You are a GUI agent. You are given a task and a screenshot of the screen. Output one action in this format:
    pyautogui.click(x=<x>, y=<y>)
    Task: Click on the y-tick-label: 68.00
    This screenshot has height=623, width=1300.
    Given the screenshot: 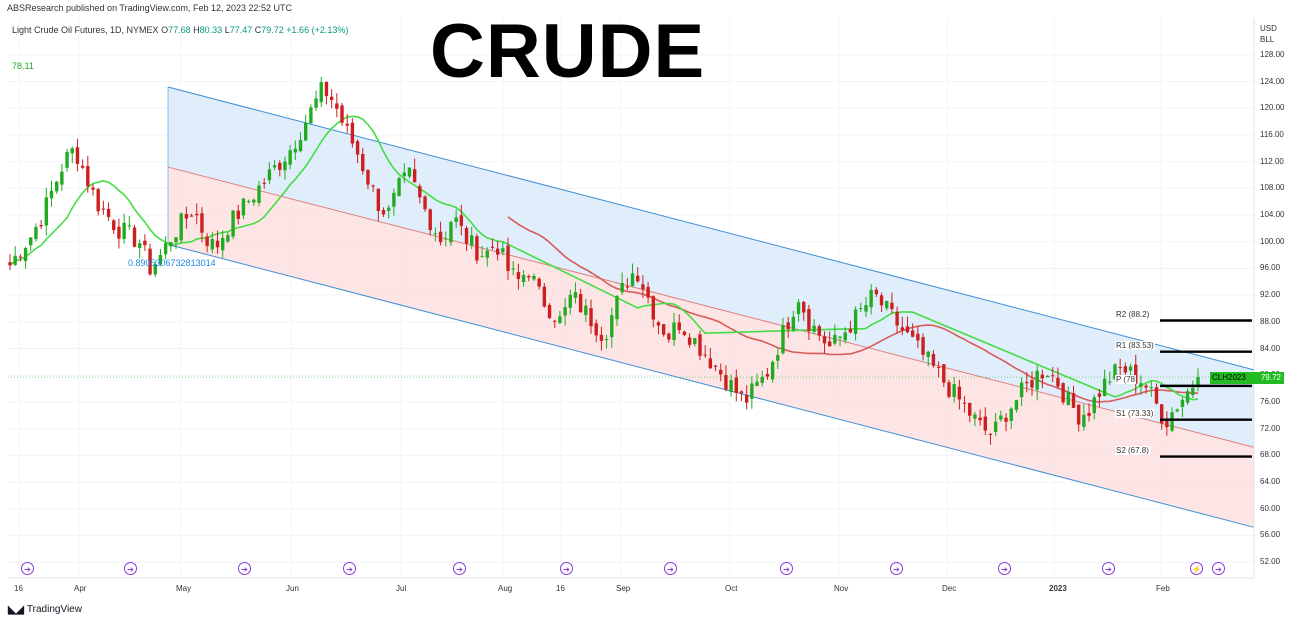 What is the action you would take?
    pyautogui.click(x=1270, y=455)
    